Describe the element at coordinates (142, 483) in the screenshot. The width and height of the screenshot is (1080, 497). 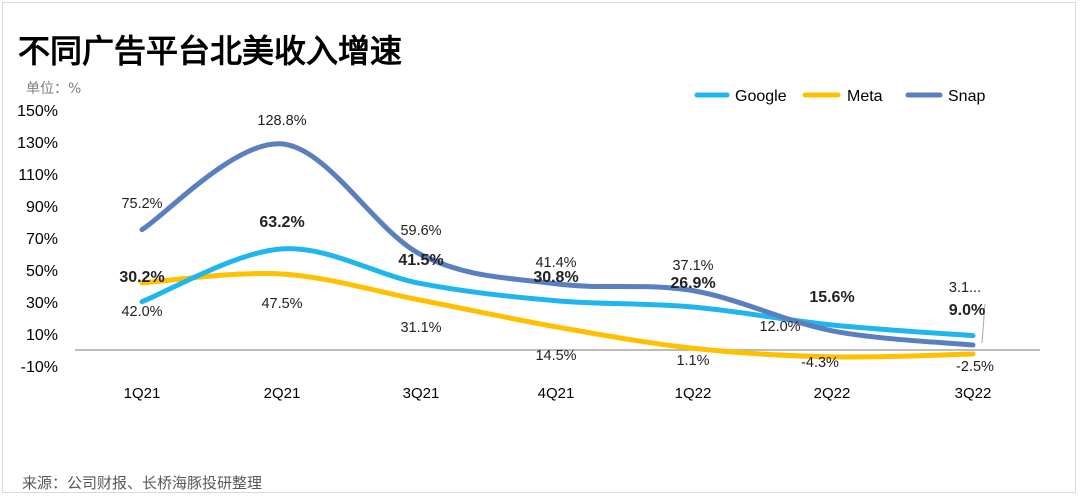
I see `source-note: 来源：公司财报、长桥海豚投研整理` at that location.